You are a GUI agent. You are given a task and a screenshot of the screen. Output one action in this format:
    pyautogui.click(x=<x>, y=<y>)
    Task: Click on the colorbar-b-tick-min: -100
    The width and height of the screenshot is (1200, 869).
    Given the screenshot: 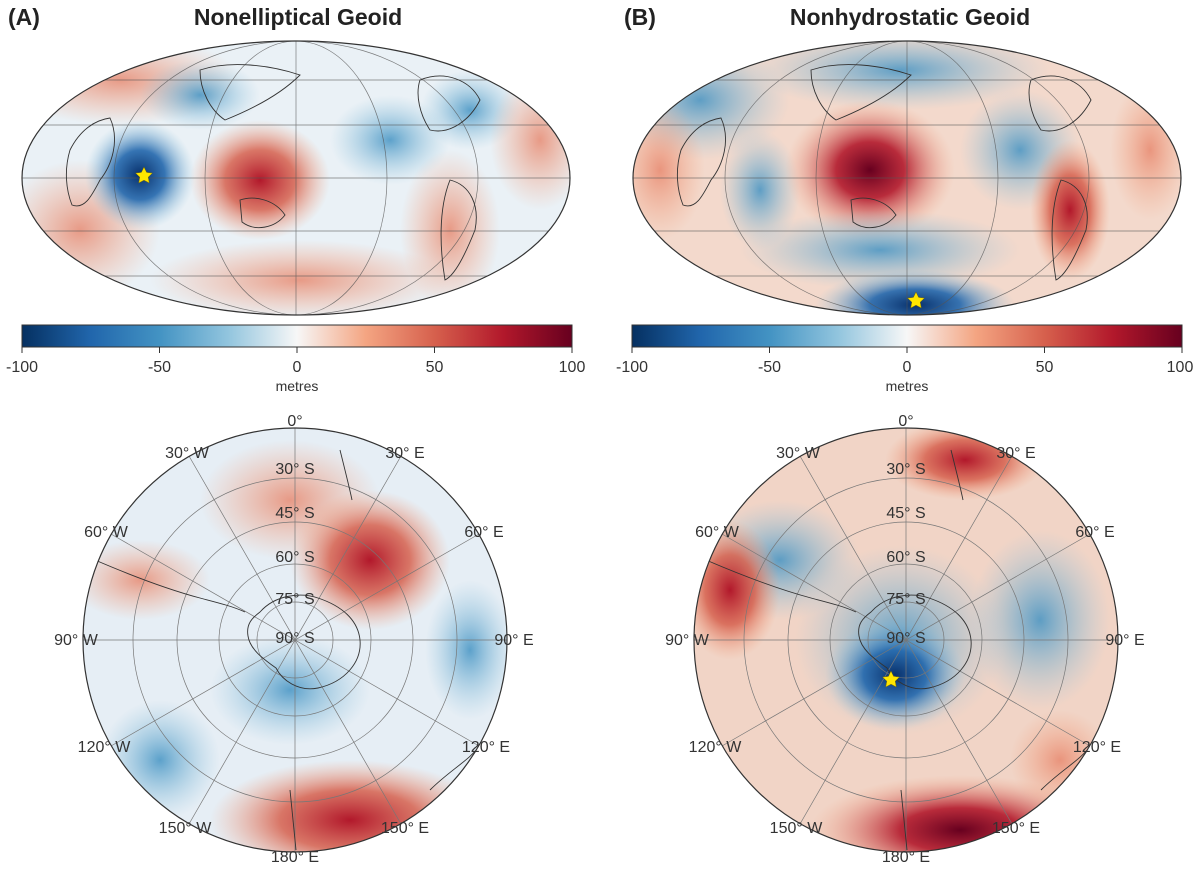 What is the action you would take?
    pyautogui.click(x=632, y=367)
    